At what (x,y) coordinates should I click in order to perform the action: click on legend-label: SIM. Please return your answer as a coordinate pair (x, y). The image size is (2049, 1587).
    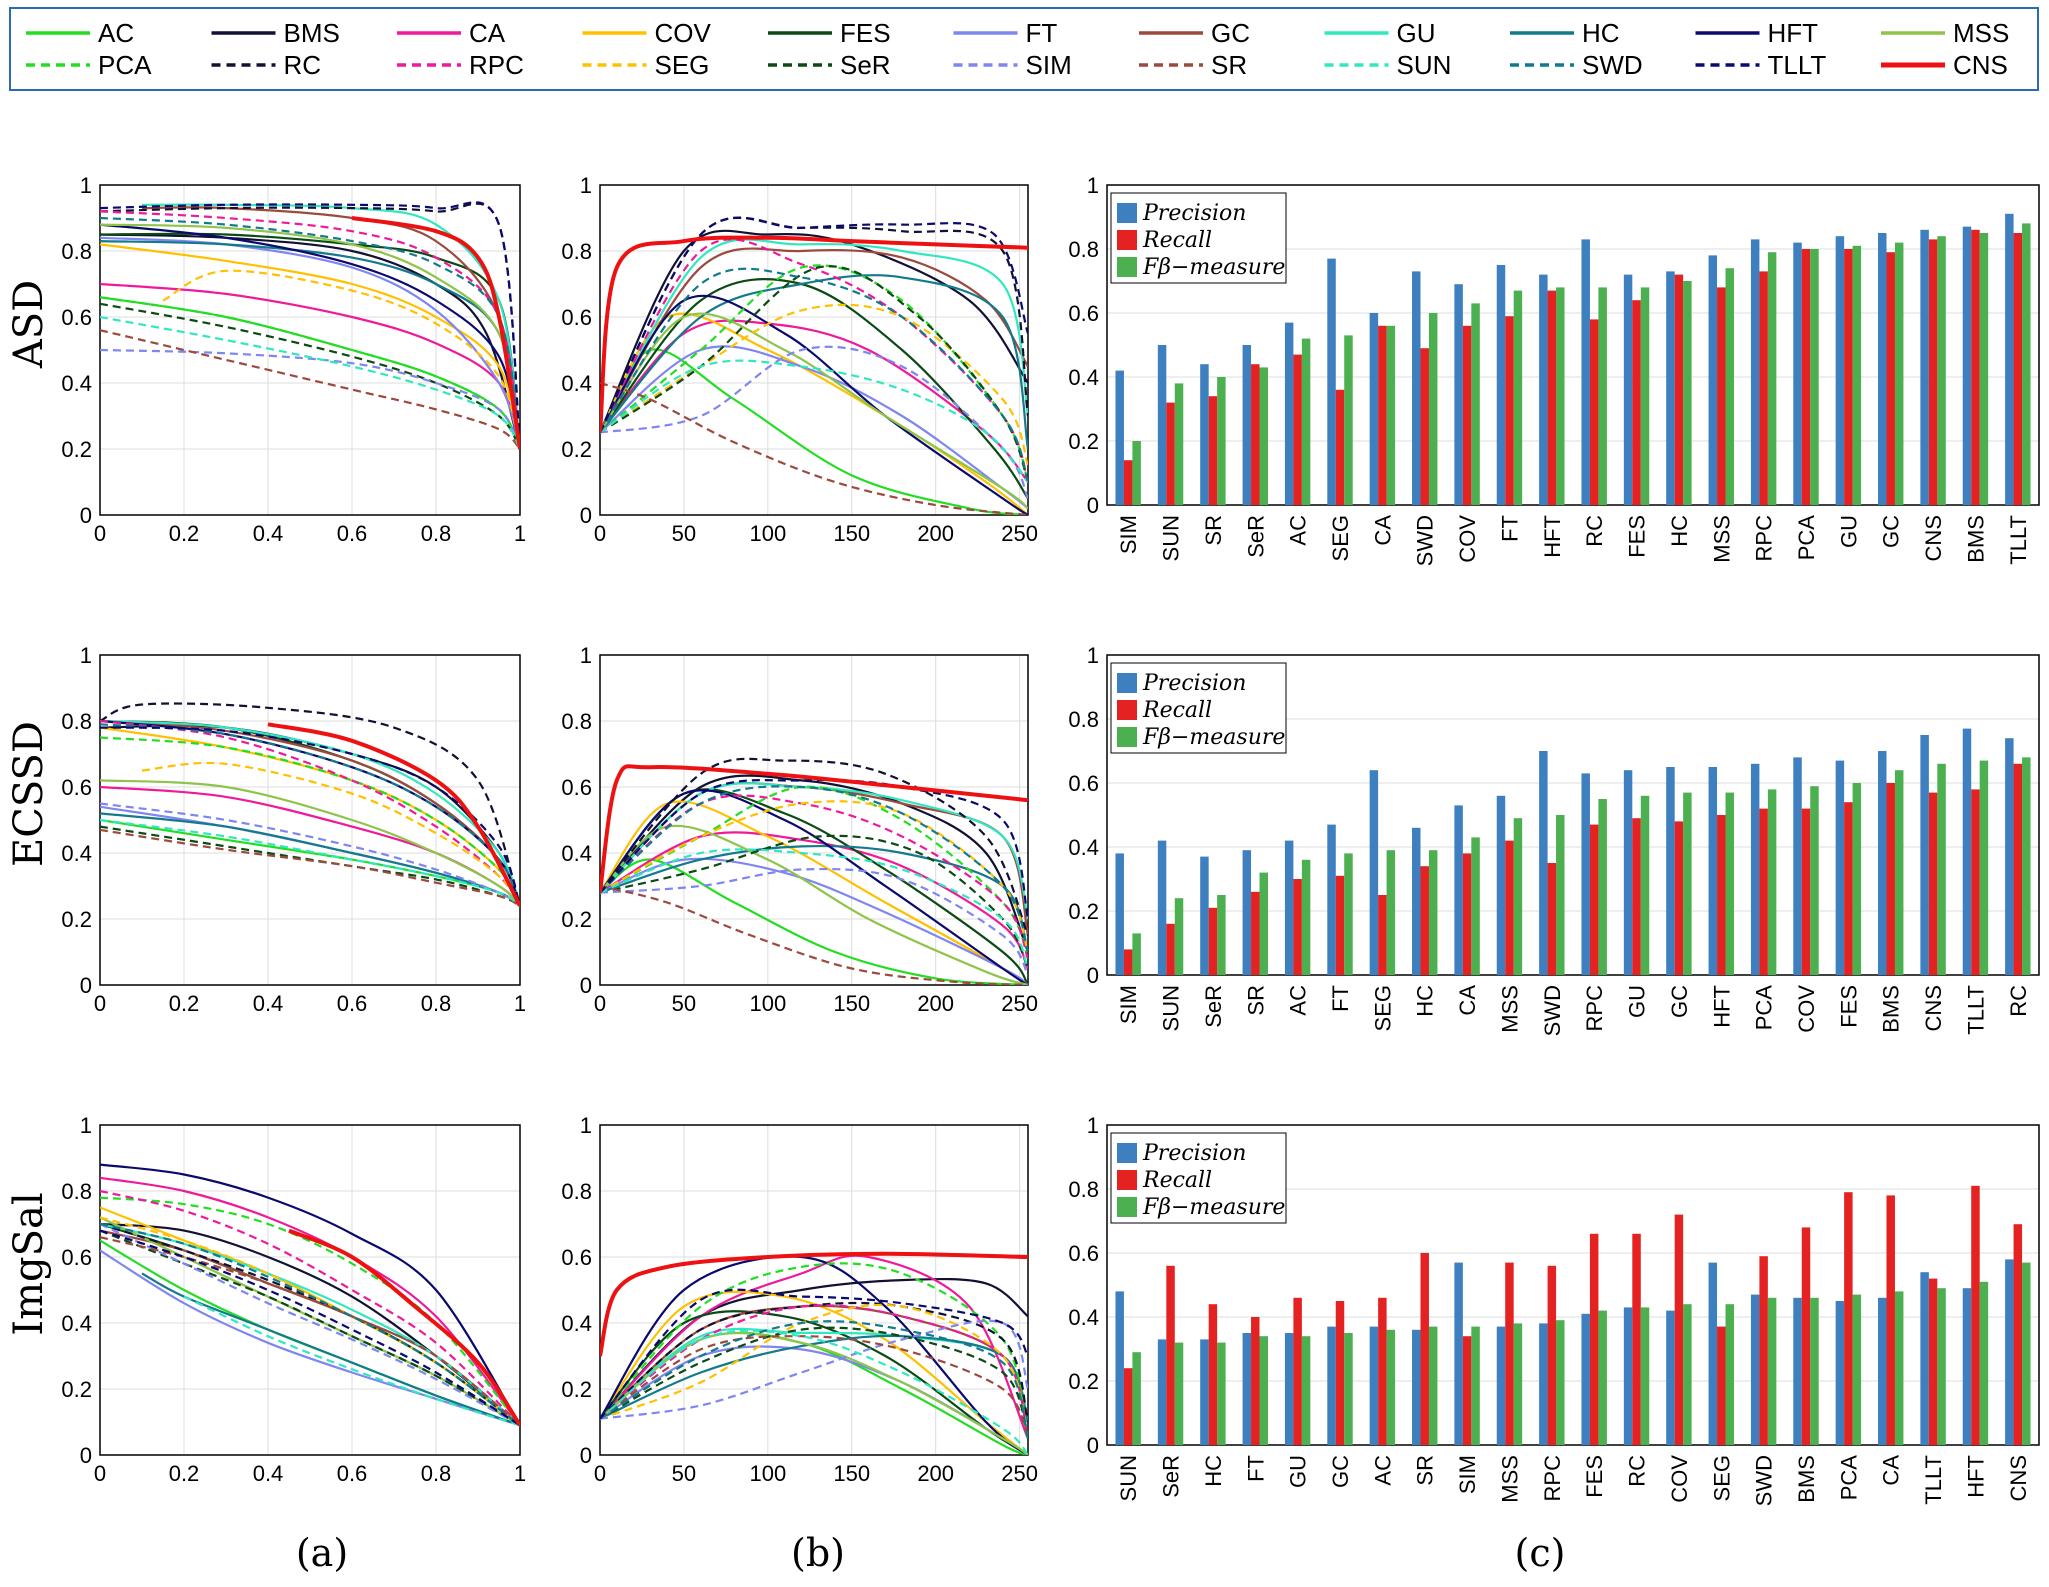
    Looking at the image, I should click on (1049, 65).